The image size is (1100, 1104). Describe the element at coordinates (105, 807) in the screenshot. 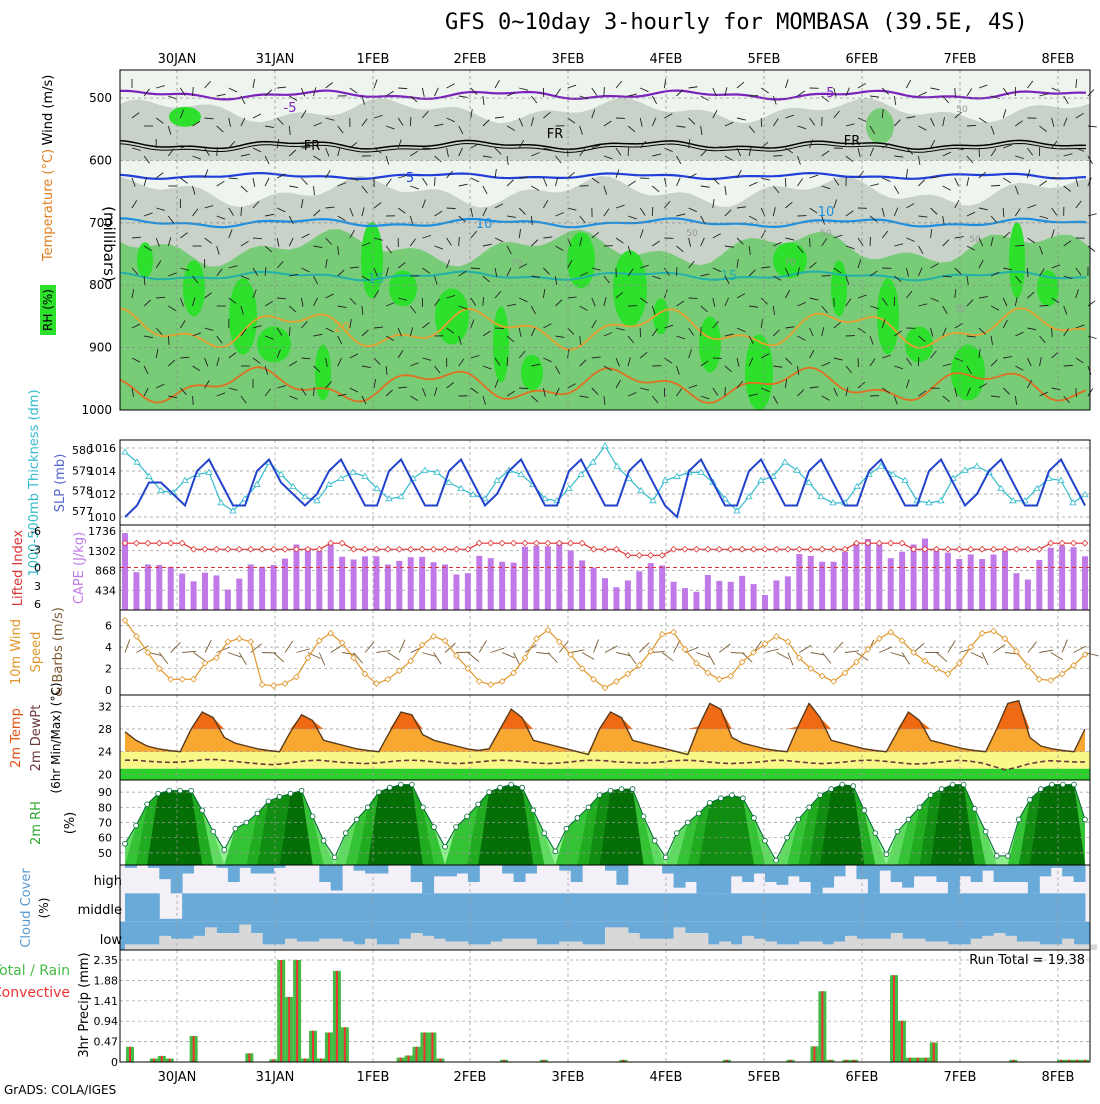

I see `rh-tick-label: 80` at that location.